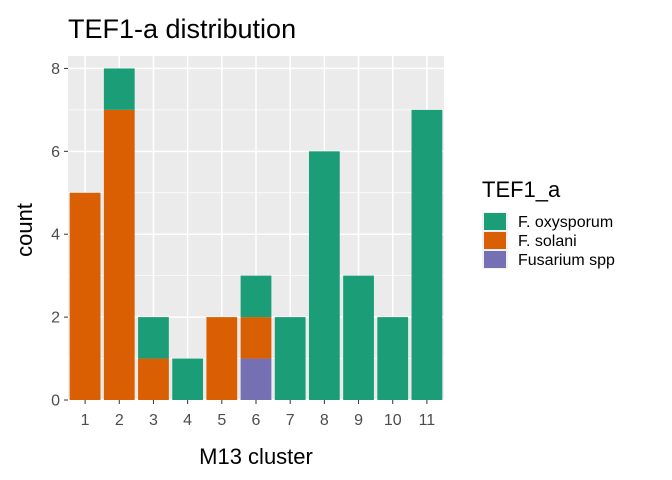  I want to click on x-tick-label: 9, so click(358, 420).